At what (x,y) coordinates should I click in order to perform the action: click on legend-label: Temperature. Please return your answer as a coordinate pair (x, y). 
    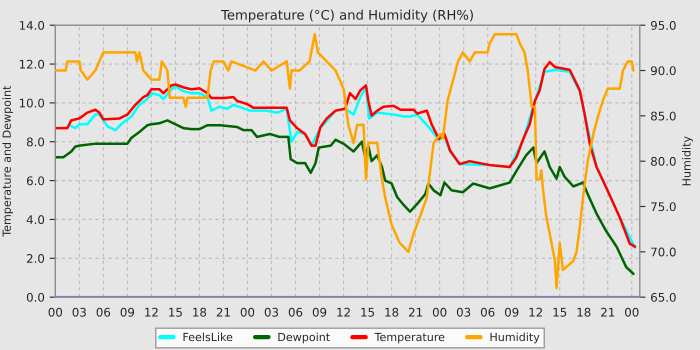
    Looking at the image, I should click on (409, 338).